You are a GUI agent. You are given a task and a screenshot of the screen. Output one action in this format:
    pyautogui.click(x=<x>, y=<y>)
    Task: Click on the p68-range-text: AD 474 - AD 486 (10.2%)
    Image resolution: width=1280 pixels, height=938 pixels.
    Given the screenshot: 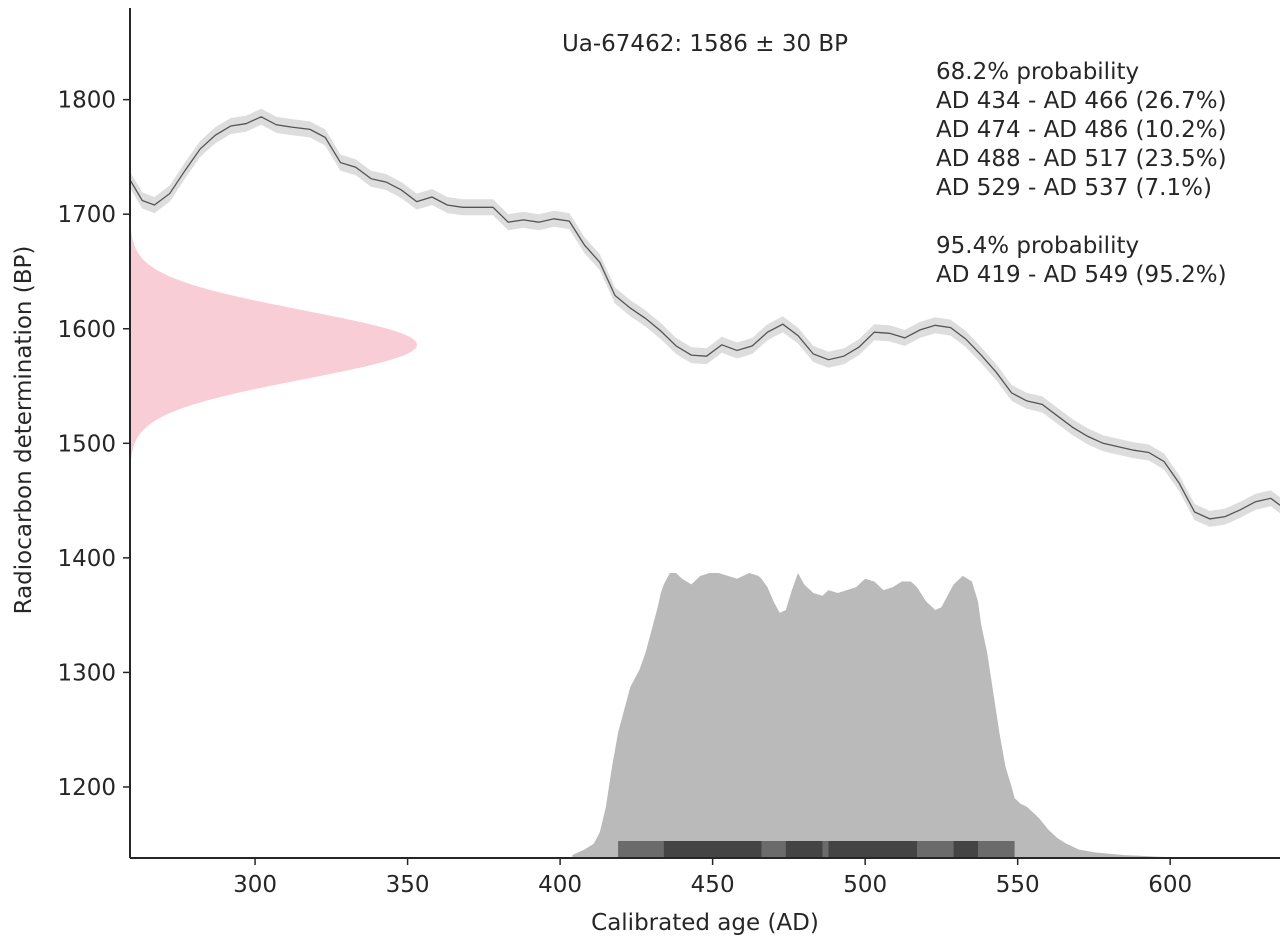 What is the action you would take?
    pyautogui.click(x=1081, y=130)
    